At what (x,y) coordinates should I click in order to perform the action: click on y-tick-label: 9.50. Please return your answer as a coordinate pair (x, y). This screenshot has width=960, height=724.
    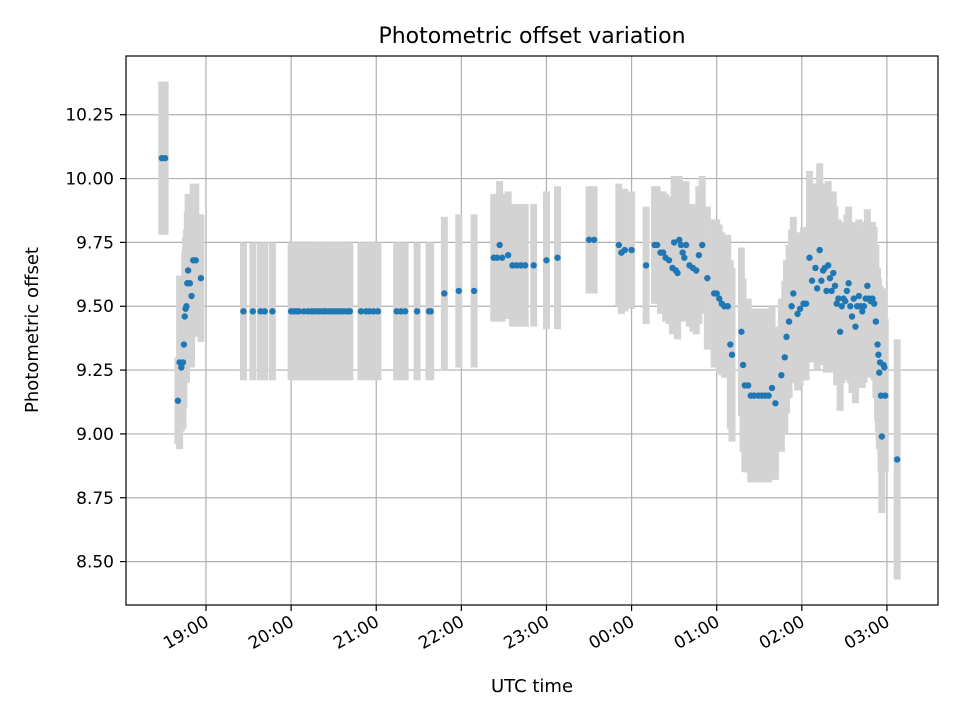
    Looking at the image, I should click on (95, 307).